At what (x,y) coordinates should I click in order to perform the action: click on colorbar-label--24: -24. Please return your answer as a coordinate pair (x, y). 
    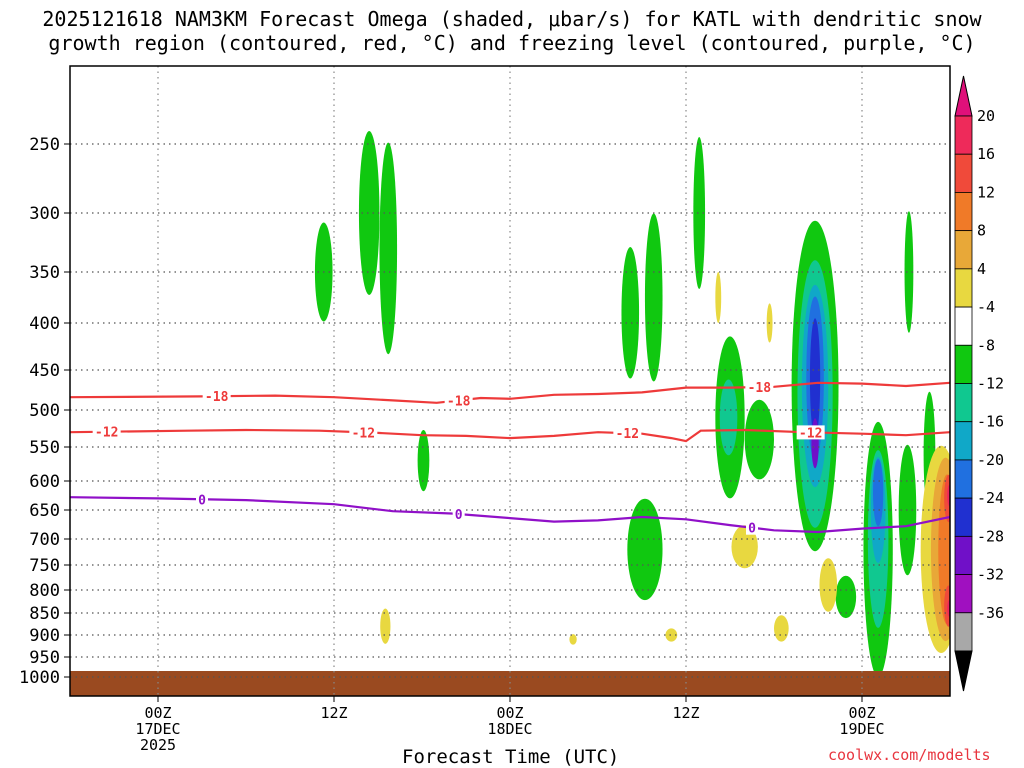
    Looking at the image, I should click on (990, 498).